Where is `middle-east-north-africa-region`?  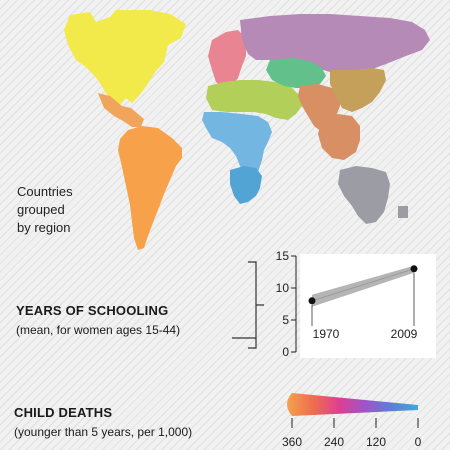
middle-east-north-africa-region is located at coordinates (254, 100).